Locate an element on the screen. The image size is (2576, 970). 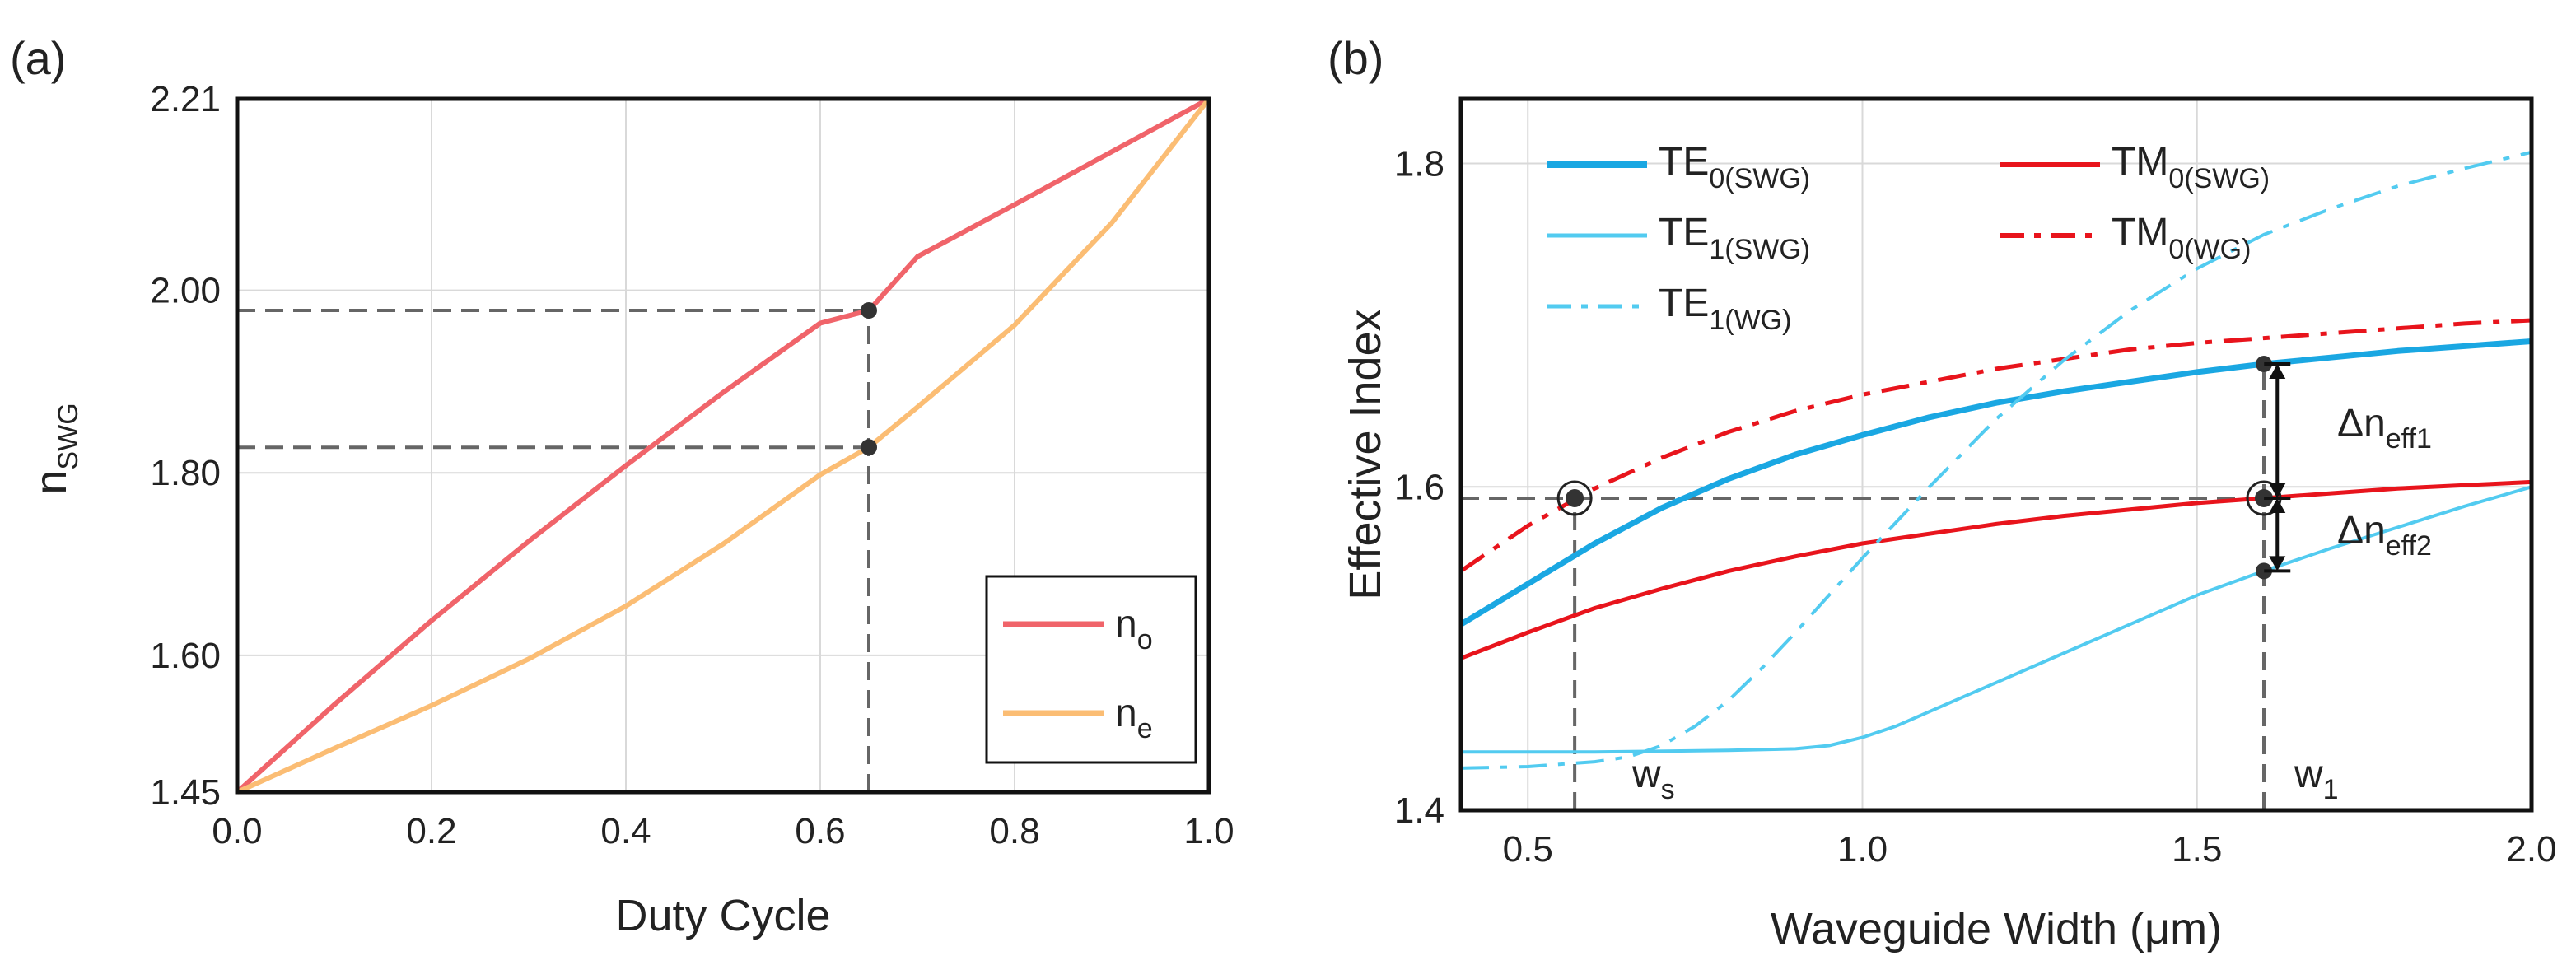
panel-a-legend-box is located at coordinates (1091, 669).